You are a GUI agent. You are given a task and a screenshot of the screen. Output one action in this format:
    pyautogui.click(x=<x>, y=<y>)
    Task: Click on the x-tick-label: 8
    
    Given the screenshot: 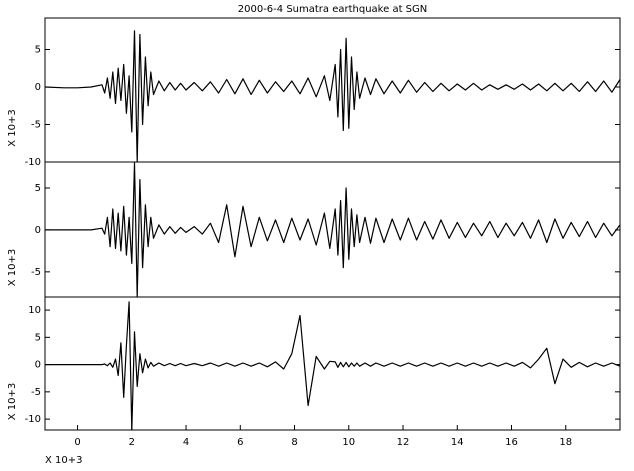 What is the action you would take?
    pyautogui.click(x=294, y=442)
    